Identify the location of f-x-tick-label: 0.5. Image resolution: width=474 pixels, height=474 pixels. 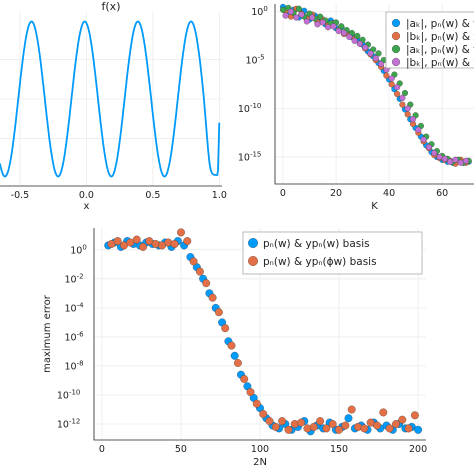
(152, 195).